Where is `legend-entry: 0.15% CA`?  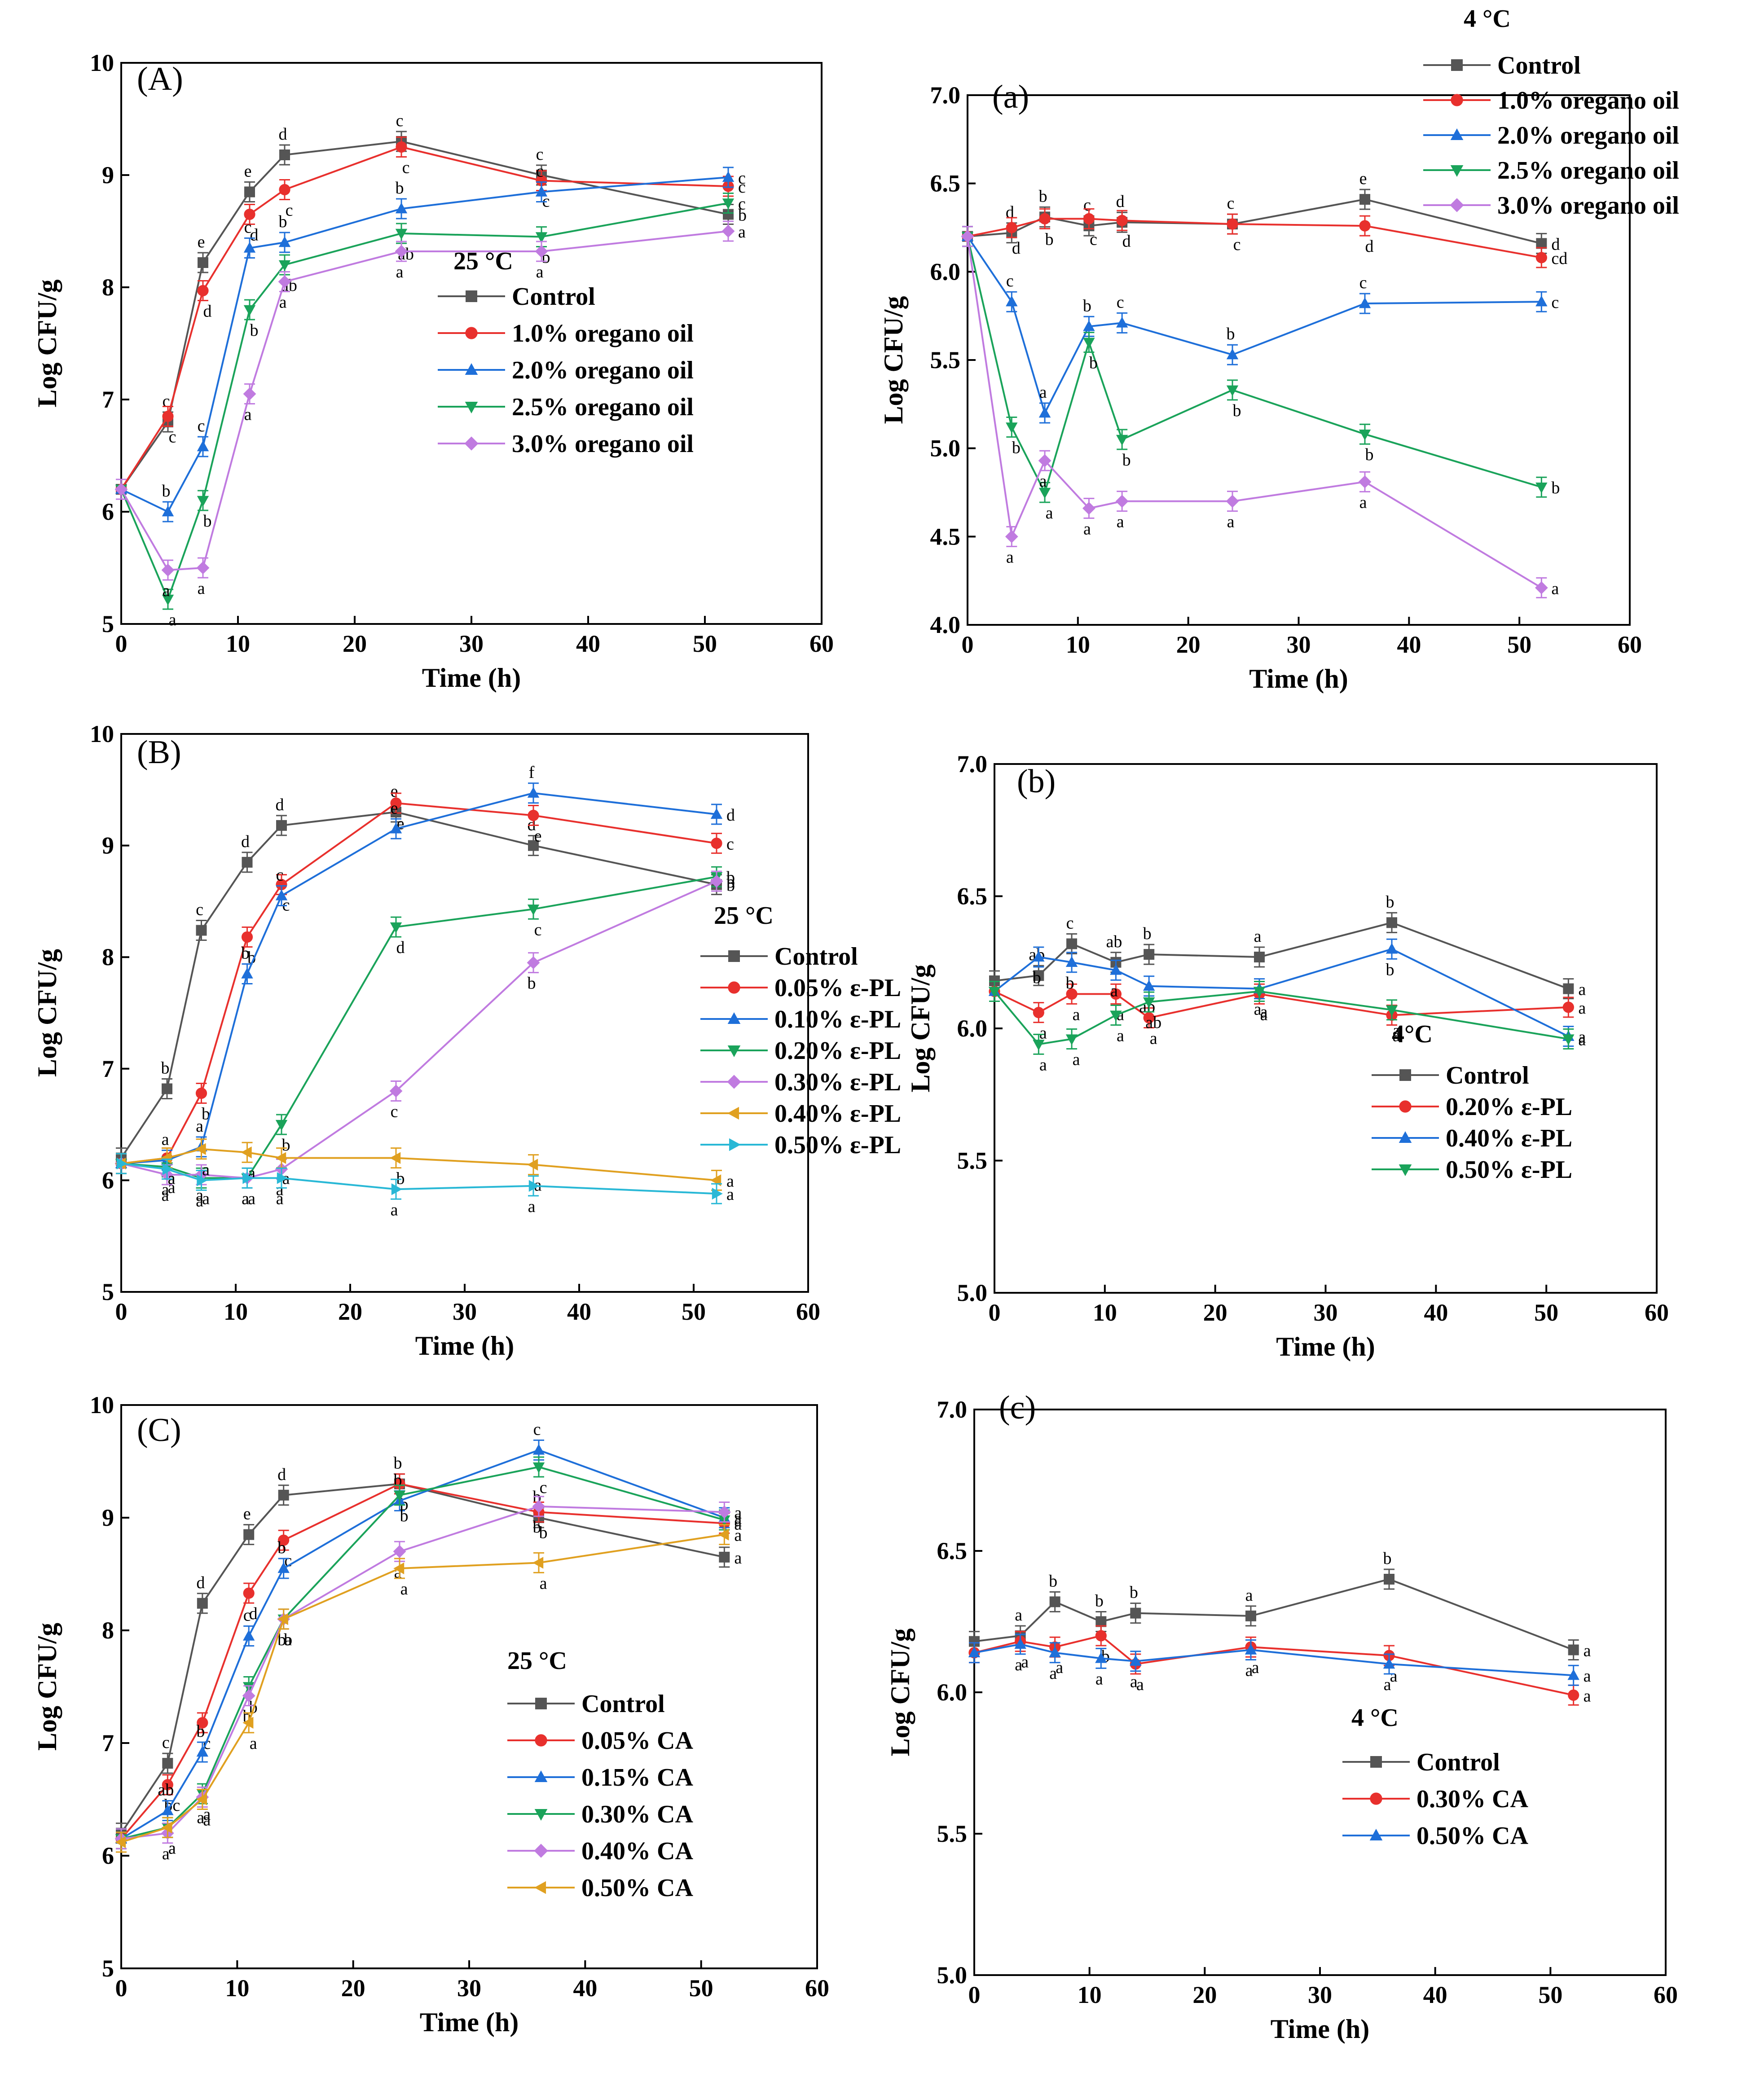
legend-entry: 0.15% CA is located at coordinates (637, 1778).